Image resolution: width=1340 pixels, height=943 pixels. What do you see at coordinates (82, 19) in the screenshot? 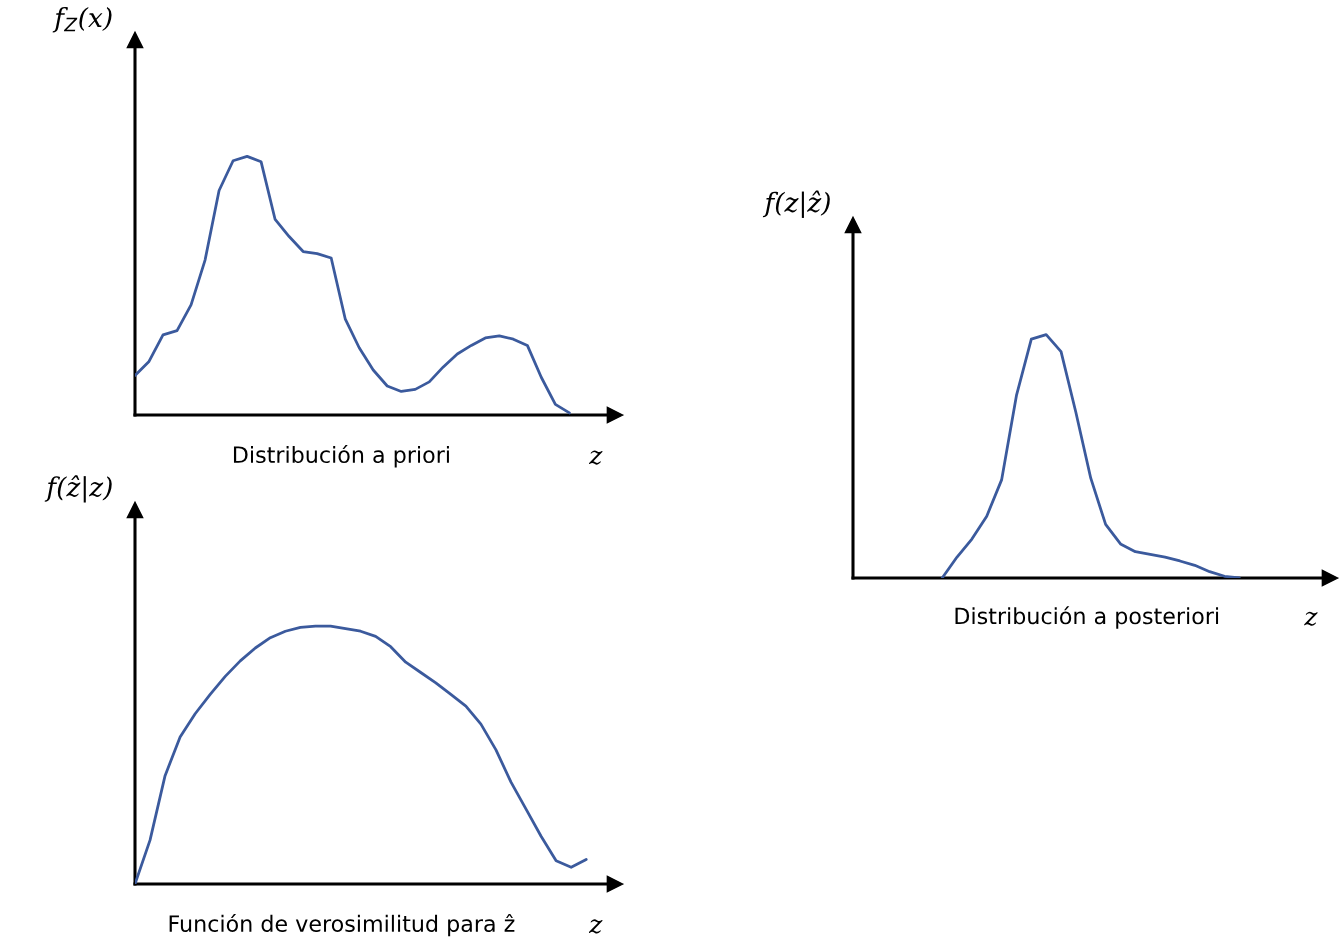
I see `y-axis-title: f$_{Z}$(x)` at bounding box center [82, 19].